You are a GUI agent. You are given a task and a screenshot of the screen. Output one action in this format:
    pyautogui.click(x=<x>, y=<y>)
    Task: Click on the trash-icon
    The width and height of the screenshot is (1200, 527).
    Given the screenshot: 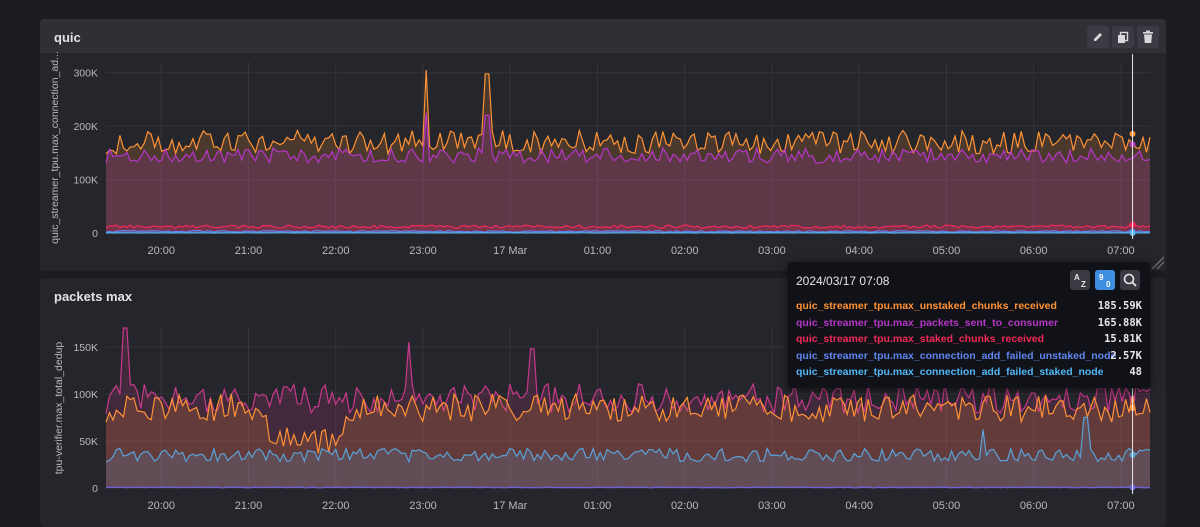 What is the action you would take?
    pyautogui.click(x=1148, y=36)
    